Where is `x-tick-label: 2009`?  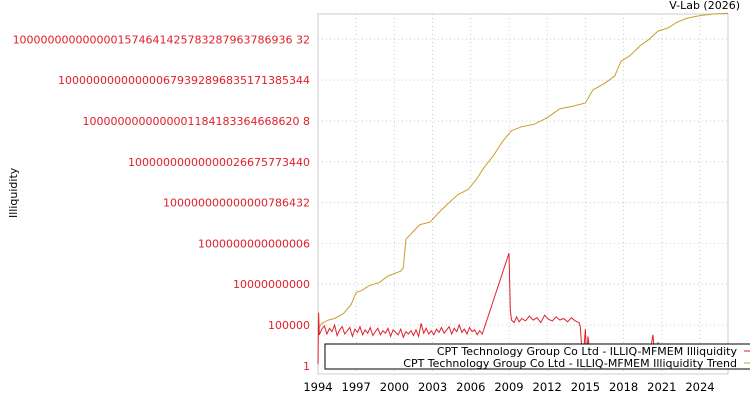
x-tick-label: 2009 is located at coordinates (508, 387).